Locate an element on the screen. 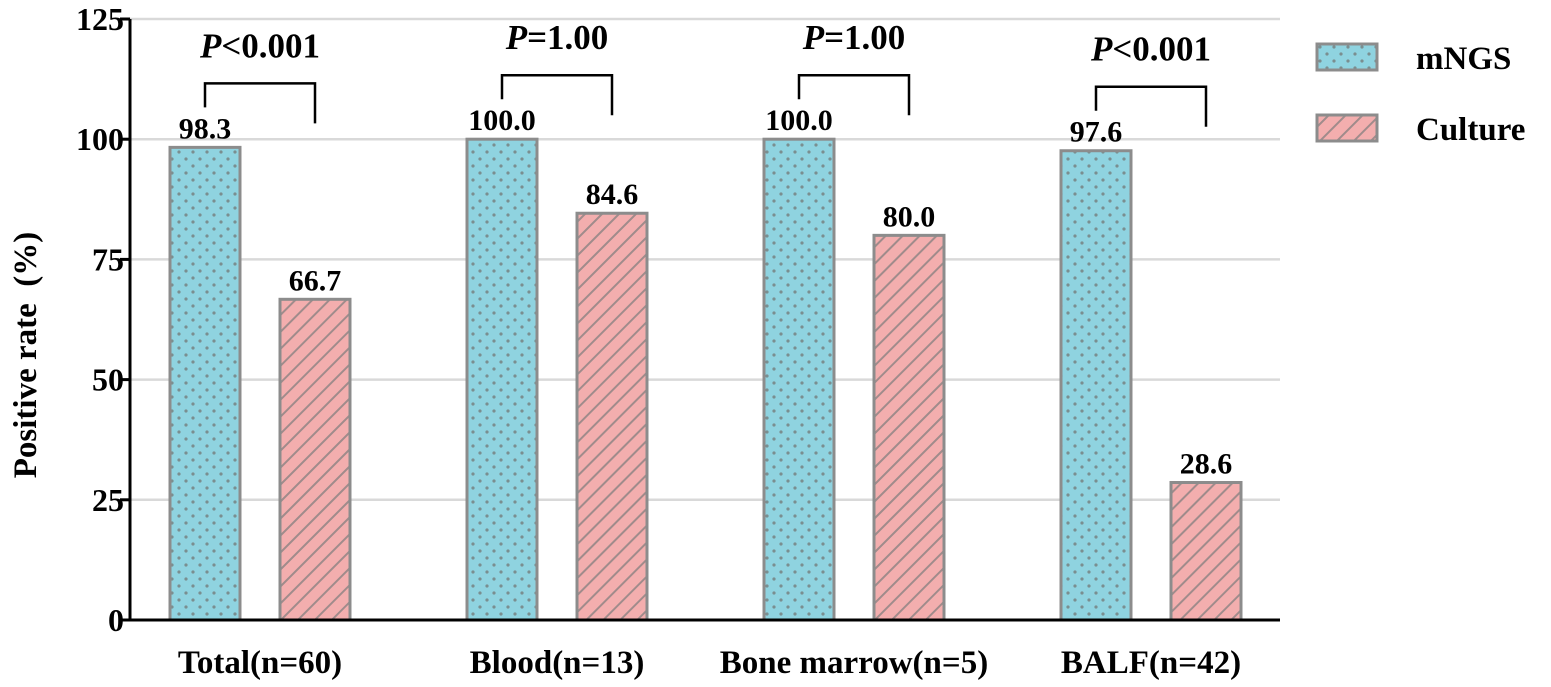 Image resolution: width=1551 pixels, height=687 pixels. significance-brackets: P<0.001 P=1.00 P=1.00 P<0.001 is located at coordinates (705, 72).